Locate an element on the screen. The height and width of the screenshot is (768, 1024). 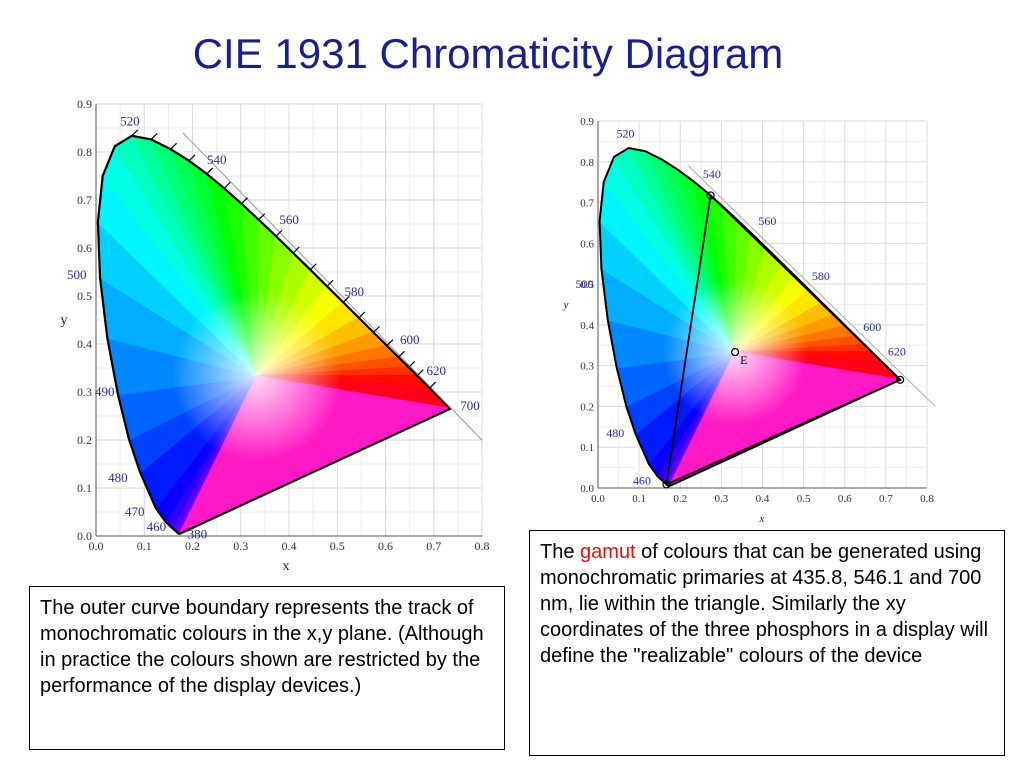
wavelength-label: 700 is located at coordinates (470, 405).